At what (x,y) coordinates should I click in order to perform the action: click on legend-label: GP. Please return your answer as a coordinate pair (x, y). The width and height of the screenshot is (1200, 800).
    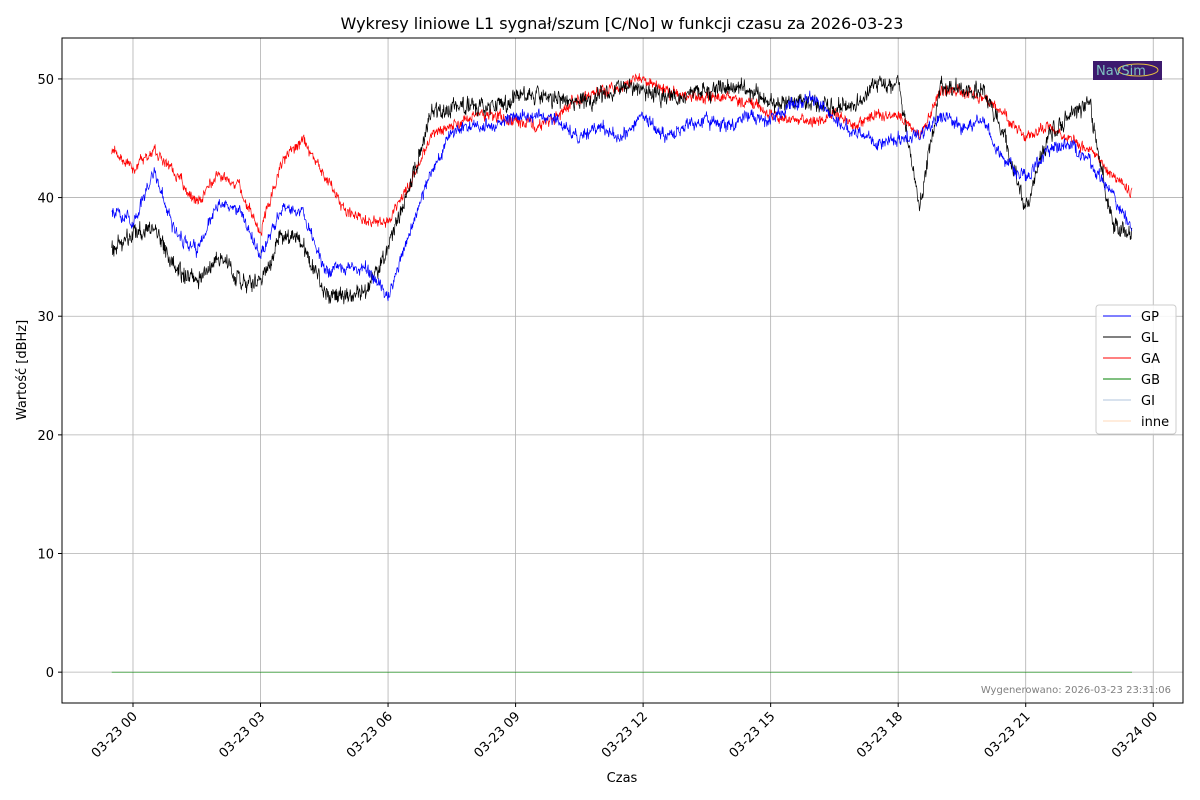
    Looking at the image, I should click on (1150, 317).